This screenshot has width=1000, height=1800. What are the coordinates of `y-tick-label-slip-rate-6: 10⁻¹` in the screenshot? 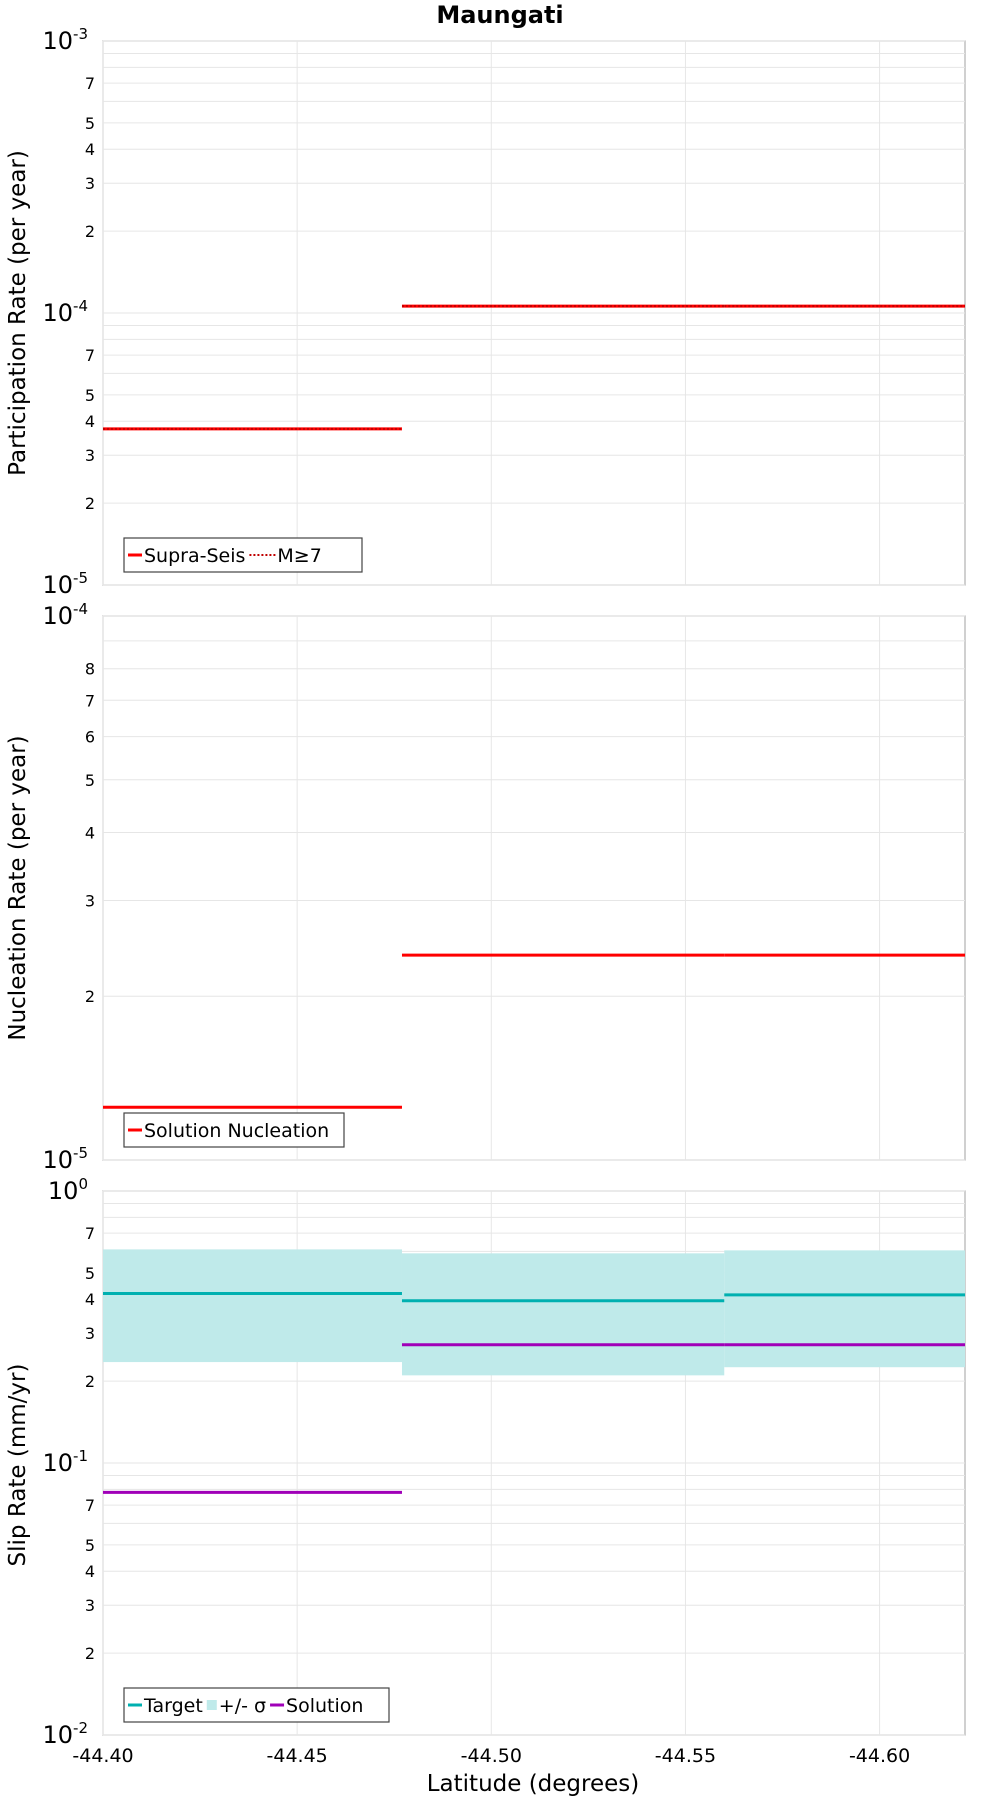 It's located at (65, 1462).